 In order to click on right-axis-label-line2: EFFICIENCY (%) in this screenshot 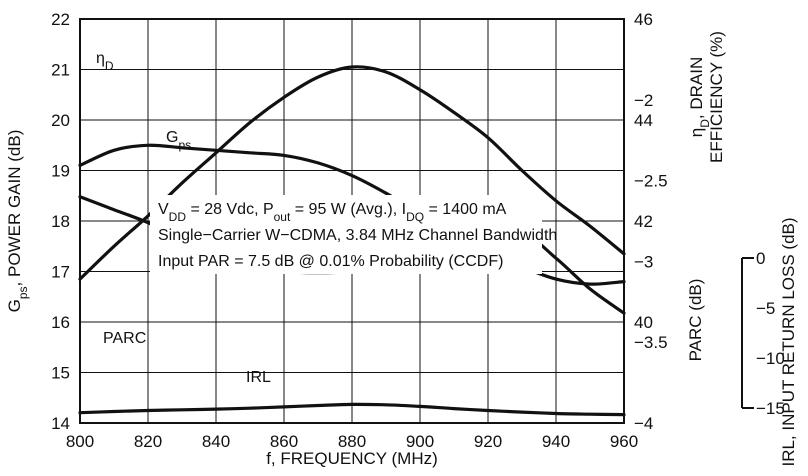, I will do `click(716, 97)`.